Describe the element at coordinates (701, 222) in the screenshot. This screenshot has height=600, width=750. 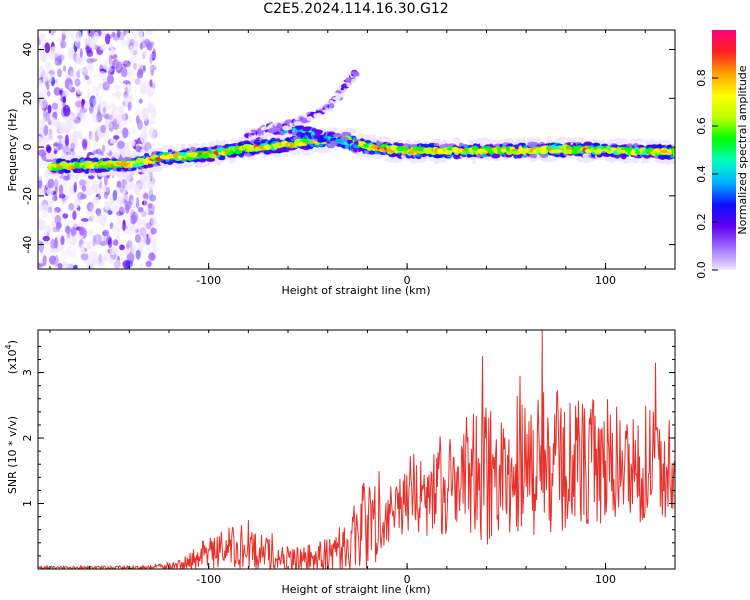
I see `colorbar-tick-label: 0.2` at that location.